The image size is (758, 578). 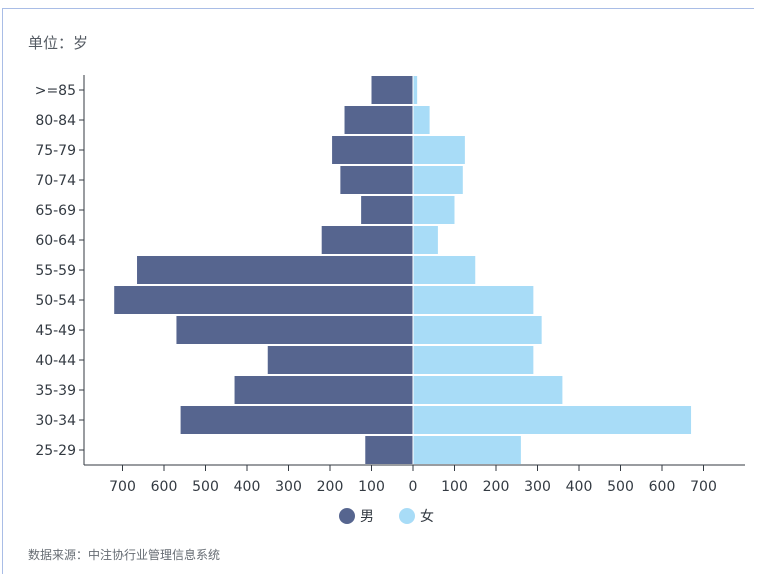 What do you see at coordinates (413, 487) in the screenshot?
I see `x-tick-label: 0` at bounding box center [413, 487].